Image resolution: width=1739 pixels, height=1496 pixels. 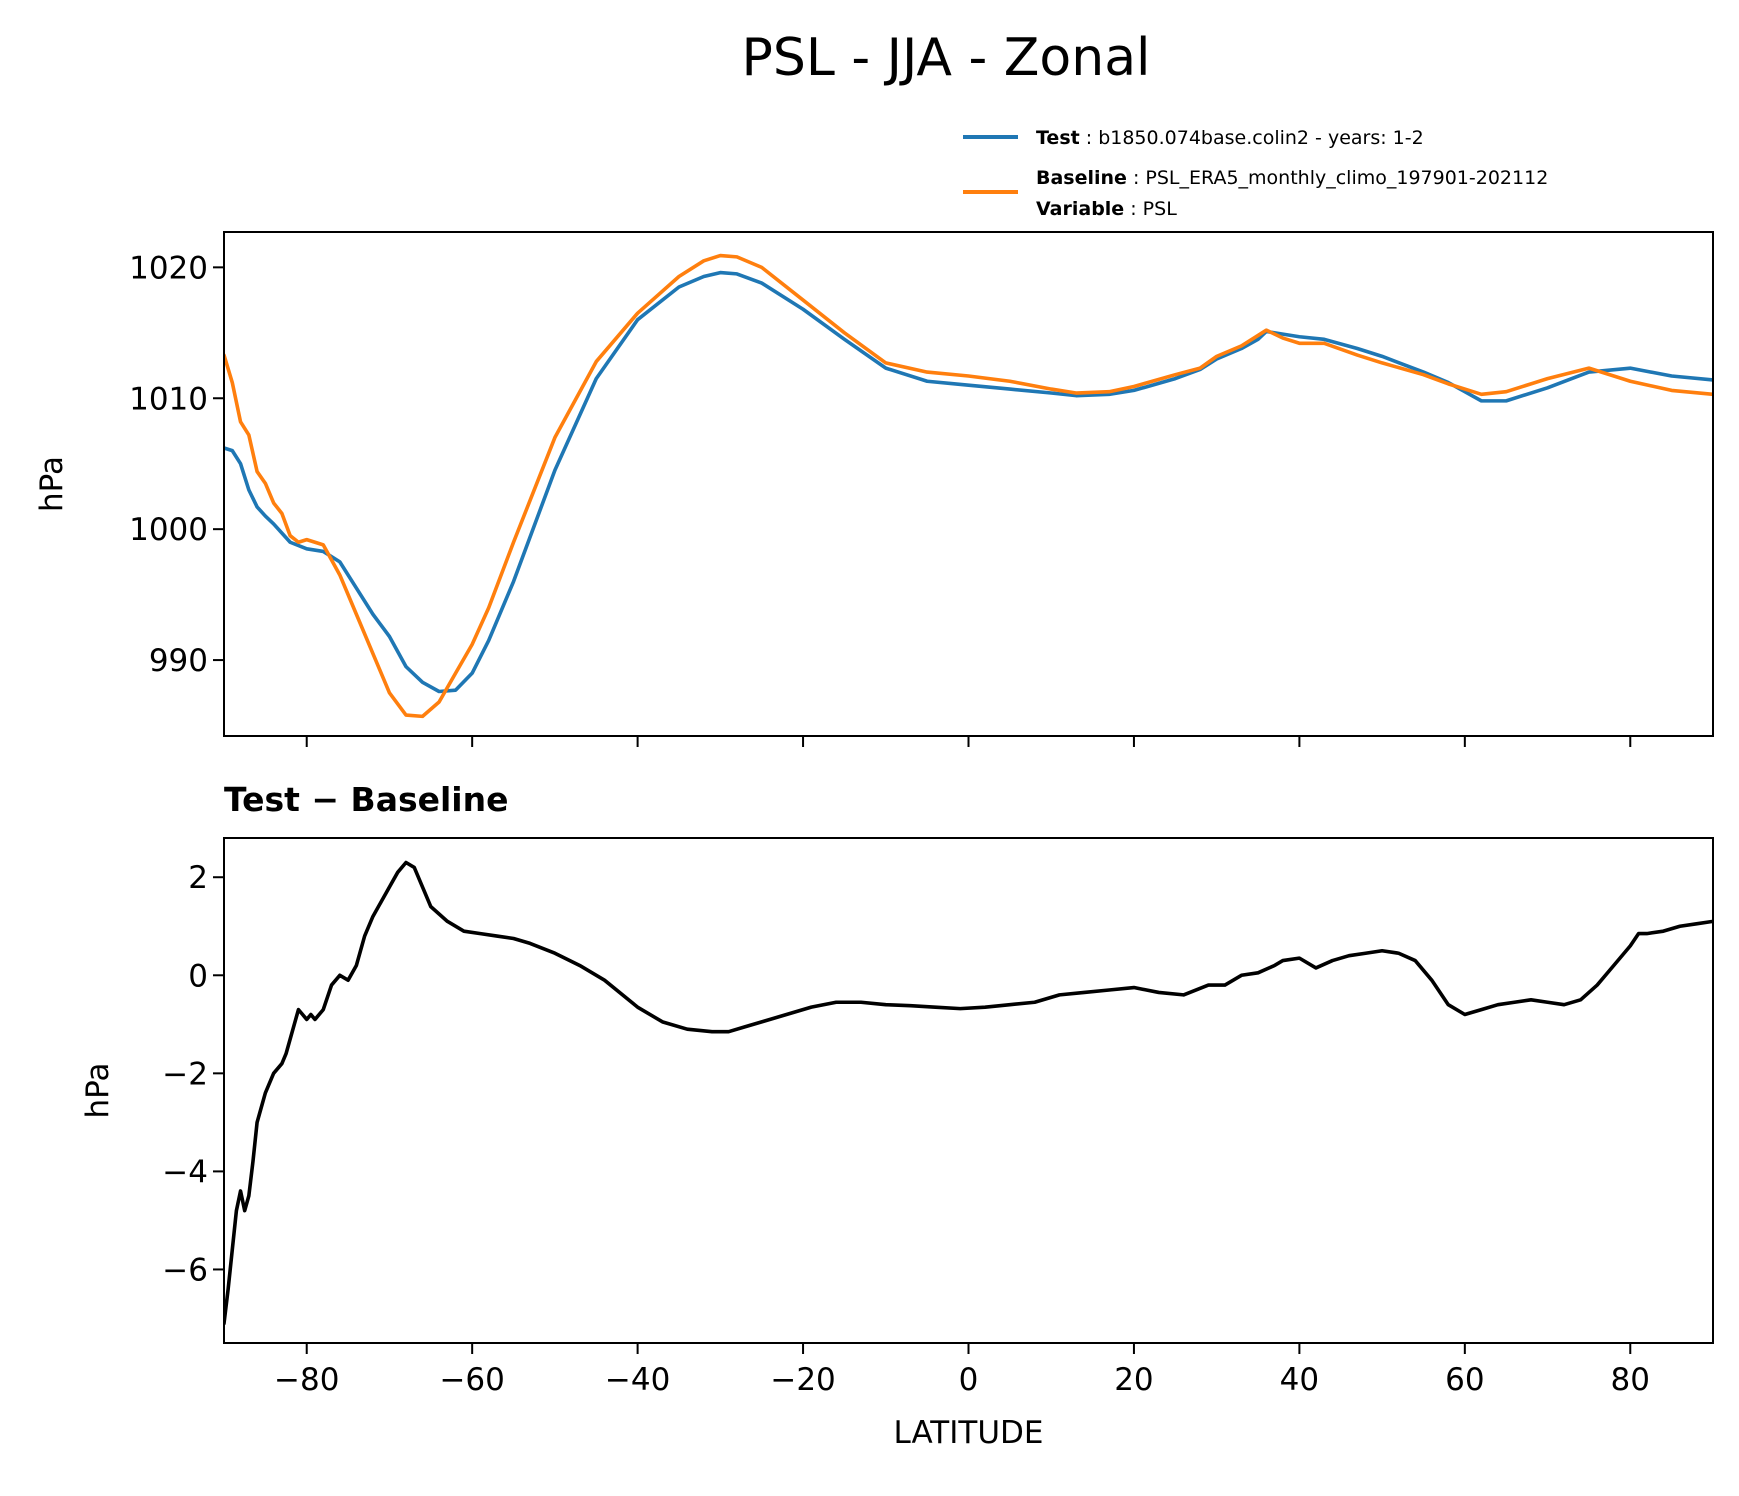 I want to click on y-tick-label: −6, so click(x=185, y=1270).